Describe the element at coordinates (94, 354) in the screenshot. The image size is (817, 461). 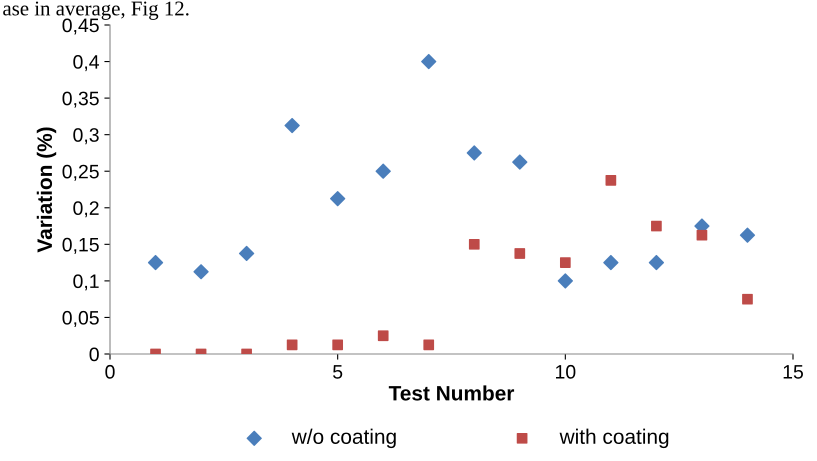
I see `y-tick-label: 0` at that location.